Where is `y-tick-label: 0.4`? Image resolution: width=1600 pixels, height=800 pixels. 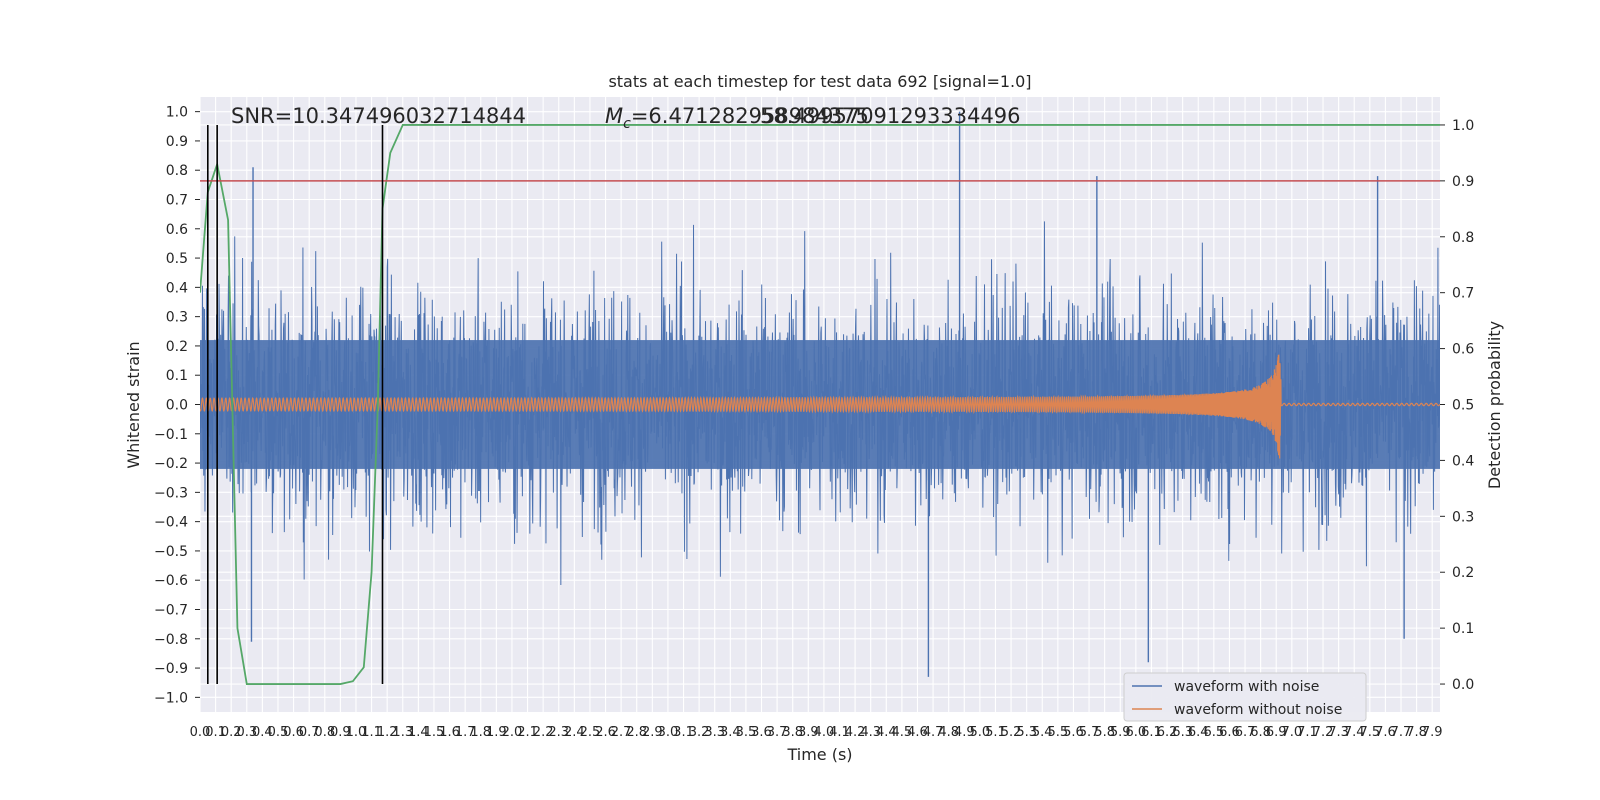 y-tick-label: 0.4 is located at coordinates (177, 288).